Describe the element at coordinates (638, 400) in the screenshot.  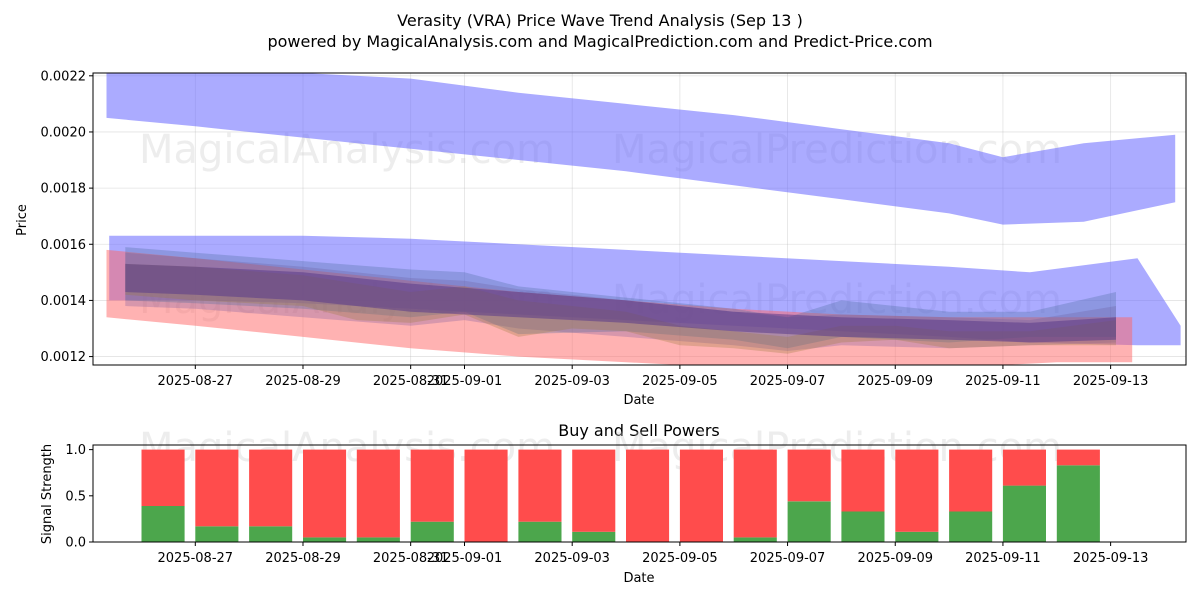
I see `price-x-axis-label: Date` at that location.